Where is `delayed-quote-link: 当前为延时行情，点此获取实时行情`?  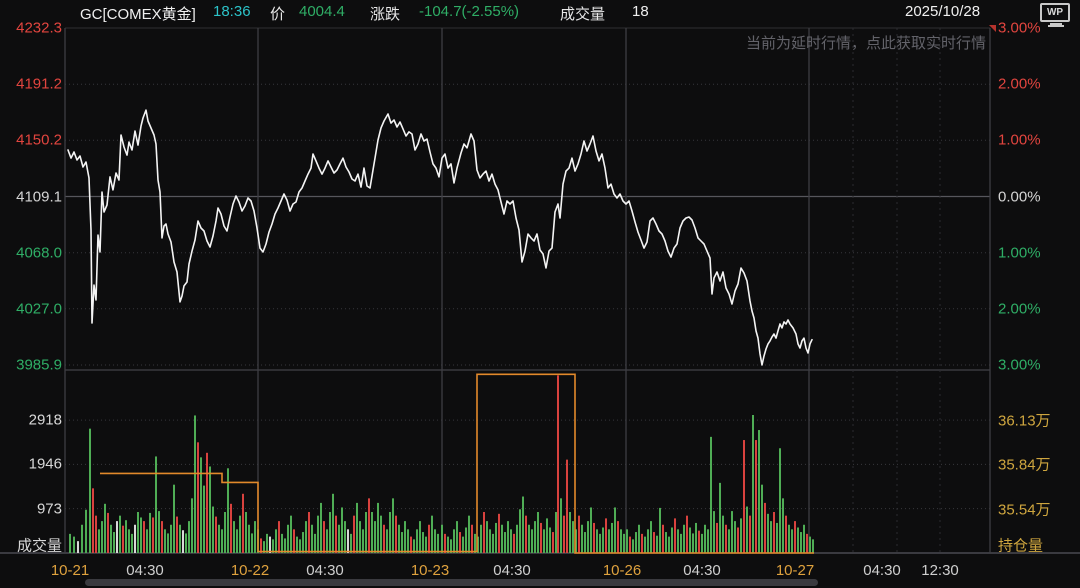 delayed-quote-link: 当前为延时行情，点此获取实时行情 is located at coordinates (865, 43).